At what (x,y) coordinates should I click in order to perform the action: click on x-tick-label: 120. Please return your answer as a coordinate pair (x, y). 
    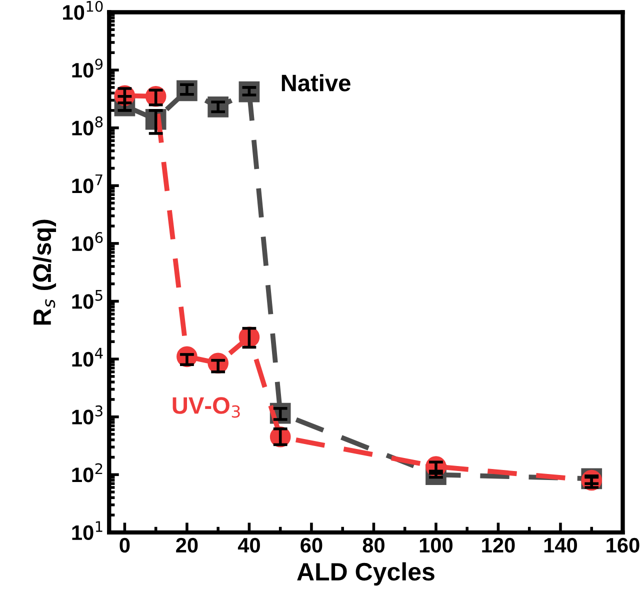
    Looking at the image, I should click on (498, 545).